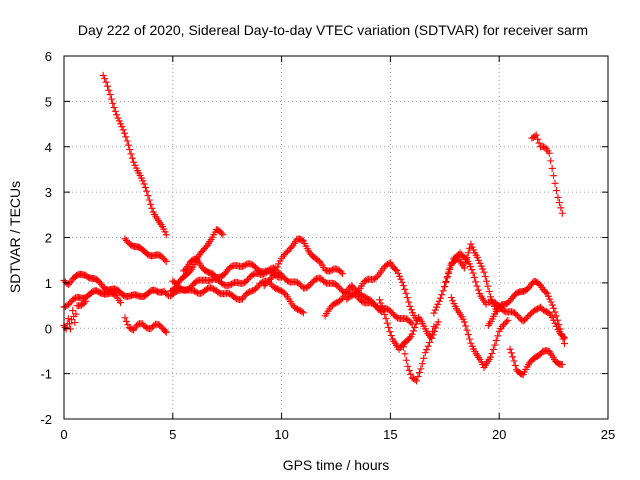 This screenshot has height=480, width=640. What do you see at coordinates (499, 434) in the screenshot?
I see `x-tick-label: 20` at bounding box center [499, 434].